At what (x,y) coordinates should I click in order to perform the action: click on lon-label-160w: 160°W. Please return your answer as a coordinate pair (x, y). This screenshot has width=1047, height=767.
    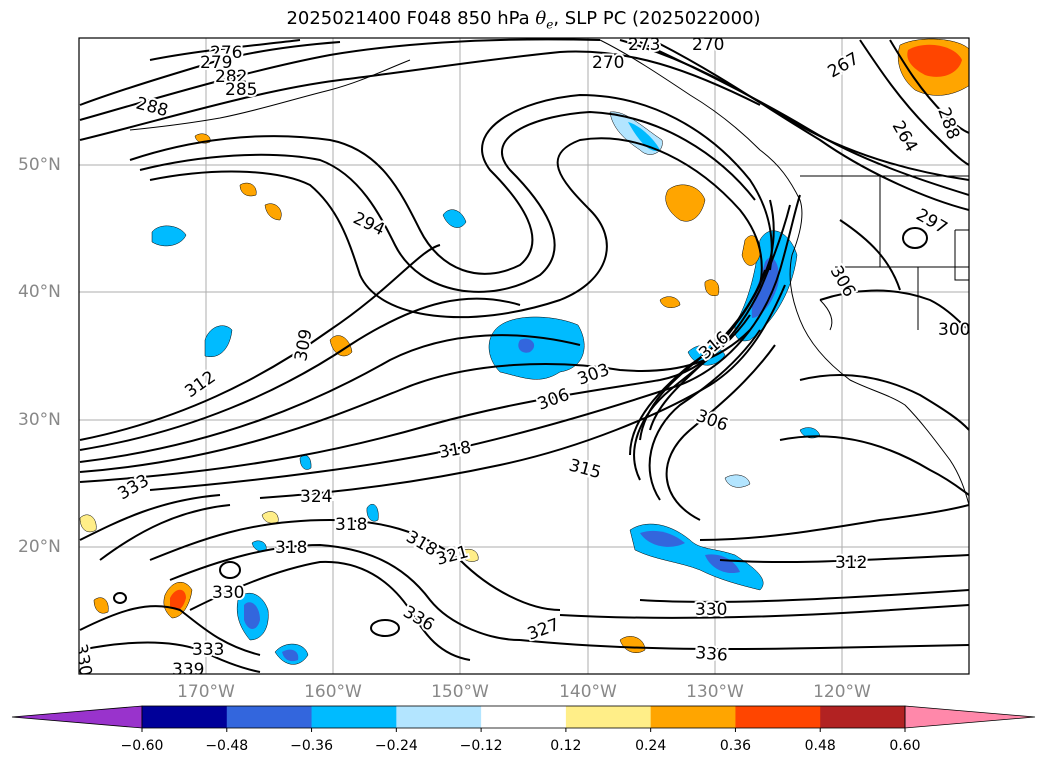
    Looking at the image, I should click on (333, 692).